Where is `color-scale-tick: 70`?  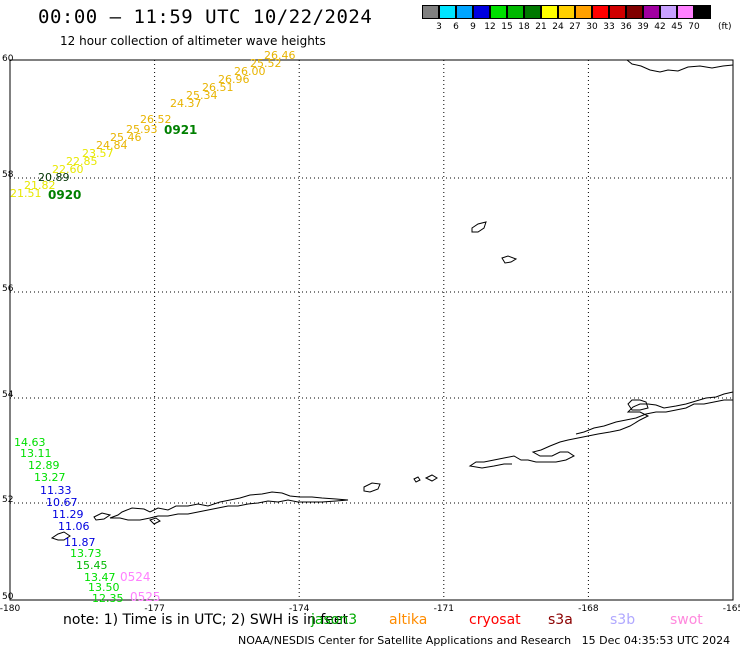 color-scale-tick: 70 is located at coordinates (694, 27).